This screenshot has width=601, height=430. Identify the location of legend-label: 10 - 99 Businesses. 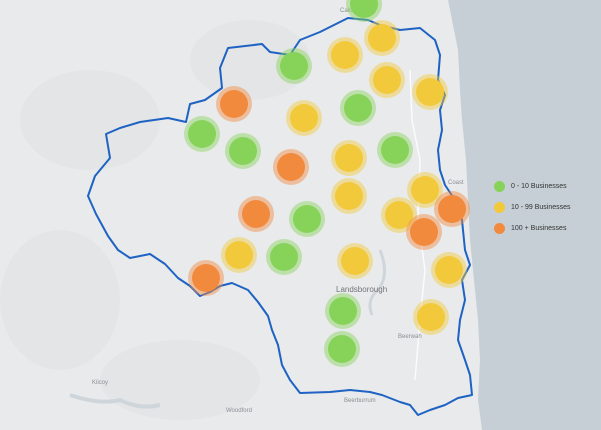
(541, 207).